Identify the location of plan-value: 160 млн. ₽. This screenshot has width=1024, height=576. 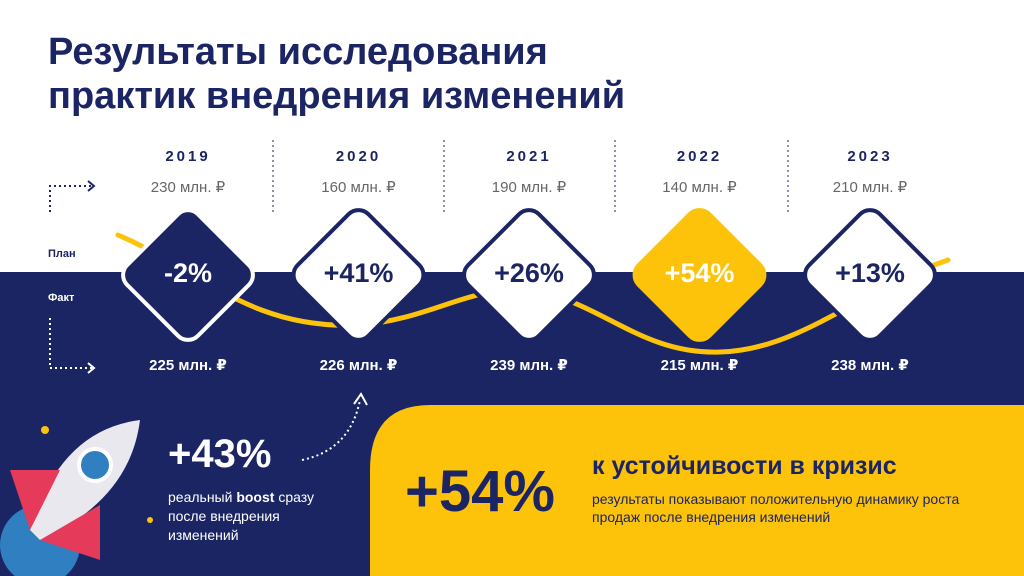
(358, 187).